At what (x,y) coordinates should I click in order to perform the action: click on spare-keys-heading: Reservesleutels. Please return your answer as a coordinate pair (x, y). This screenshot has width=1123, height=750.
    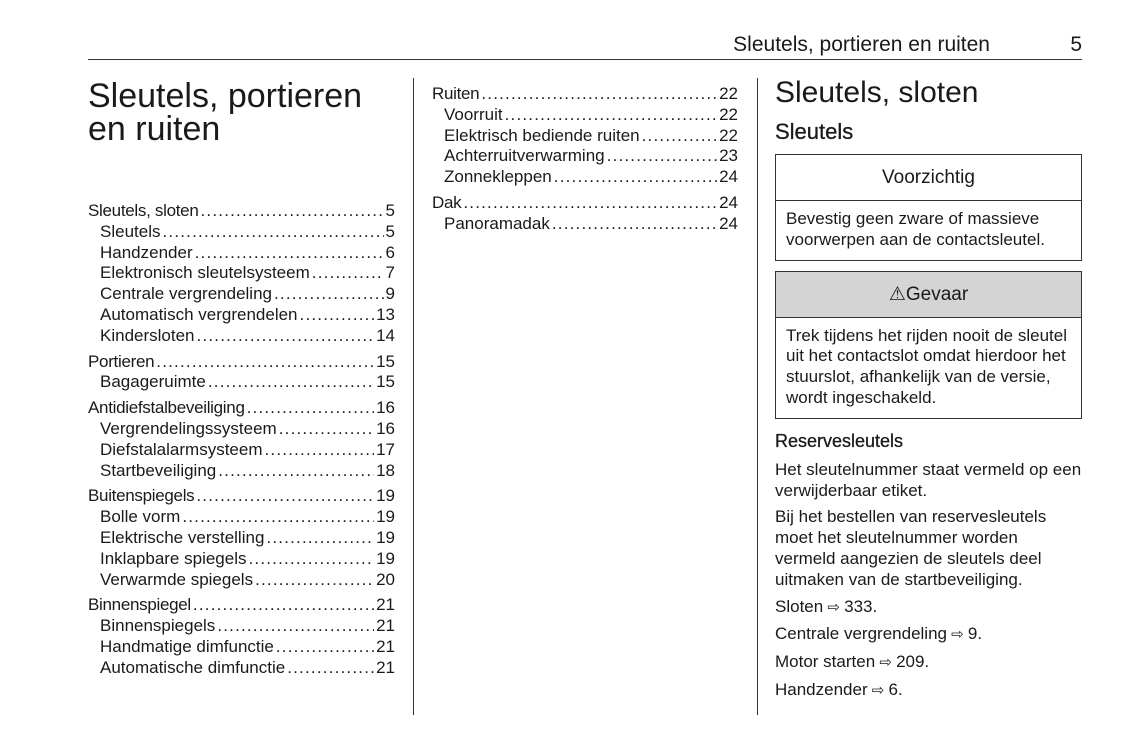
    Looking at the image, I should click on (839, 440).